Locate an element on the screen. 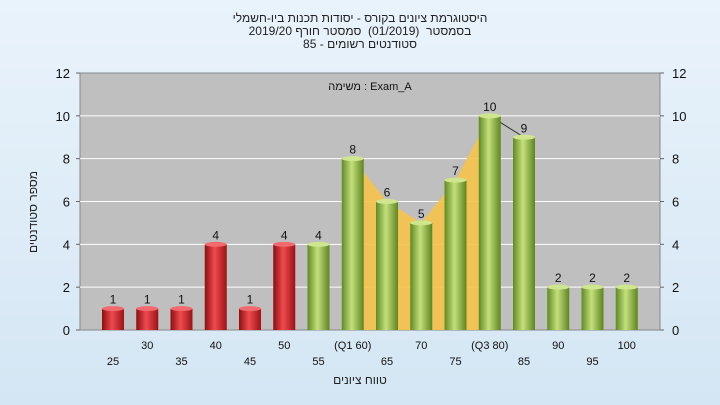 The height and width of the screenshot is (405, 720). y-tick-label-right: 6 is located at coordinates (675, 202).